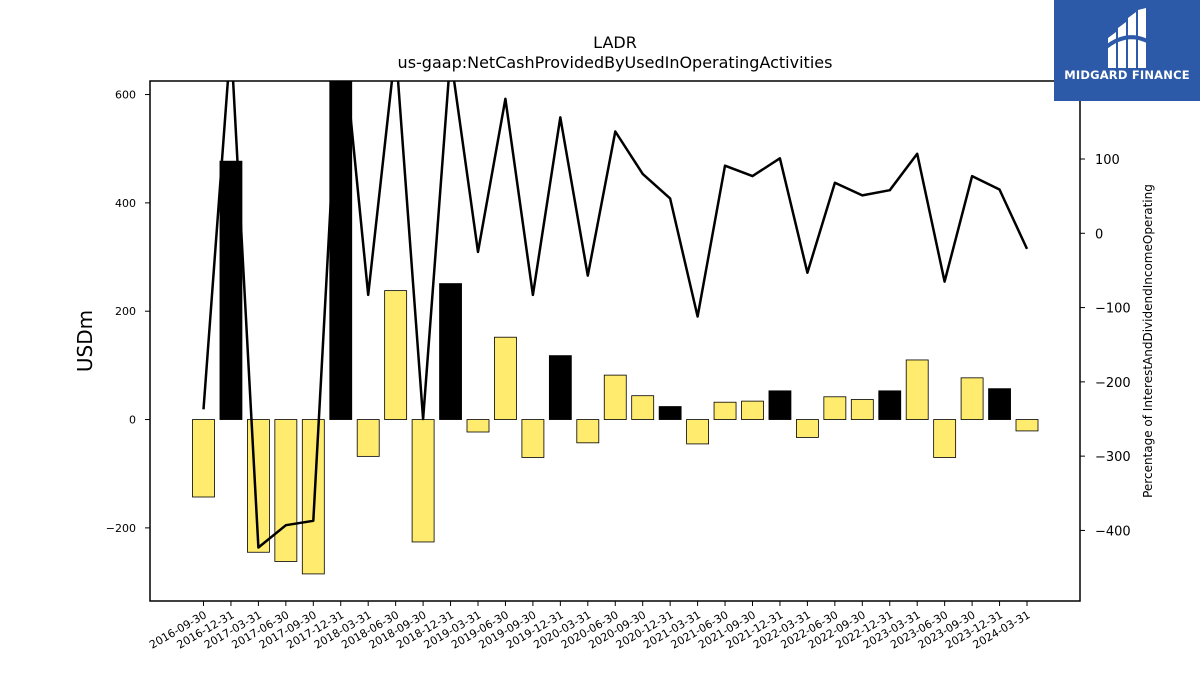 This screenshot has height=675, width=1200. I want to click on y-tick-label: 600, so click(125, 95).